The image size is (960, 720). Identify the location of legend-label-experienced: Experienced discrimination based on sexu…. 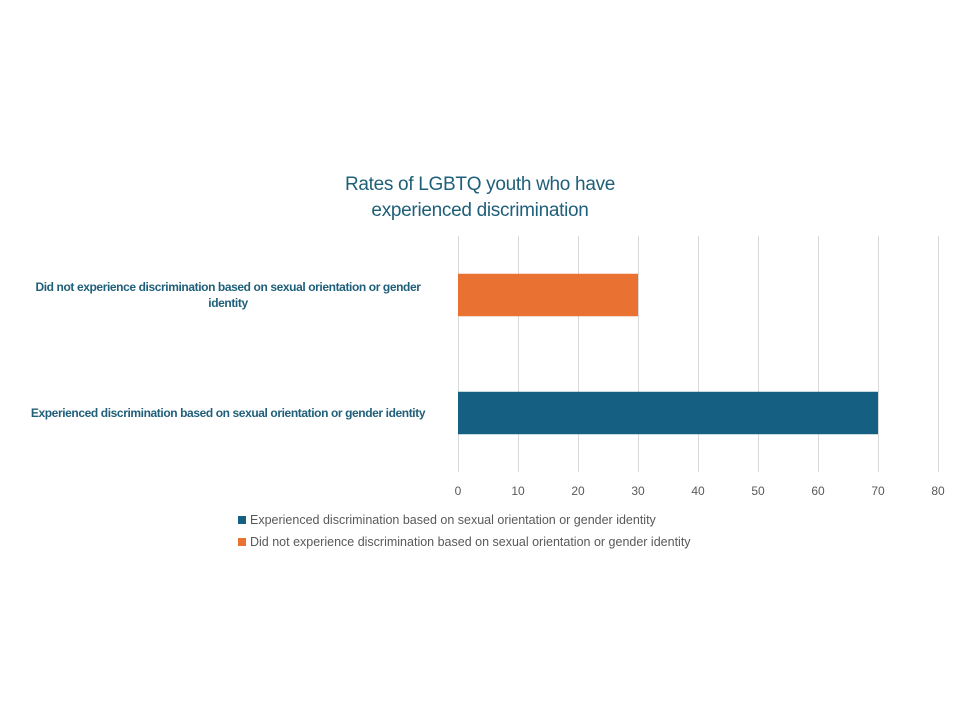
(453, 520).